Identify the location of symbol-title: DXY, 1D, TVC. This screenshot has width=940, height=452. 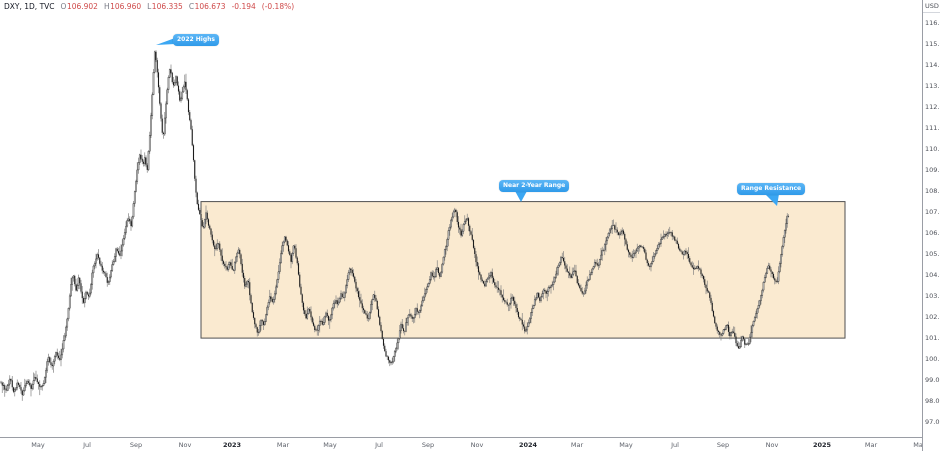
(29, 6).